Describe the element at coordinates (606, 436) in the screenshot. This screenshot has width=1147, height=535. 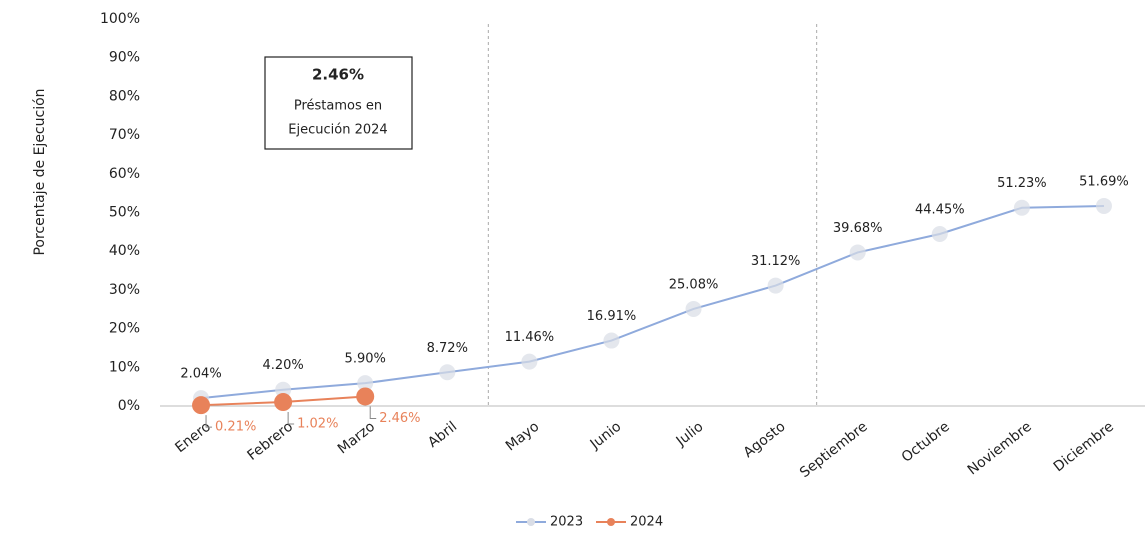
I see `x-tick-label: Junio` at that location.